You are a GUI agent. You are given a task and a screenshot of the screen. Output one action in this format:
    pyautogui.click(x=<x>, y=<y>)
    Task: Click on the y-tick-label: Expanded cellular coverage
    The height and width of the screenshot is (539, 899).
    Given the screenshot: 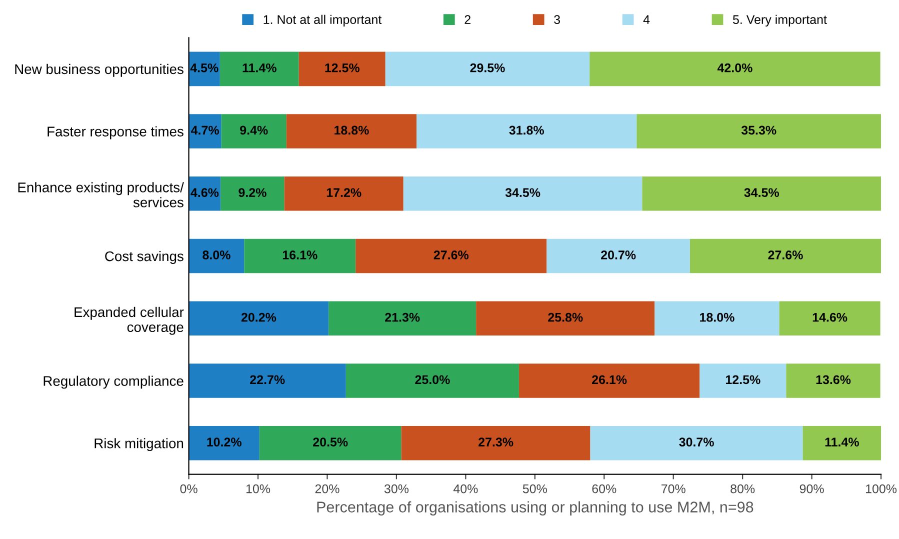 What is the action you would take?
    pyautogui.click(x=129, y=320)
    